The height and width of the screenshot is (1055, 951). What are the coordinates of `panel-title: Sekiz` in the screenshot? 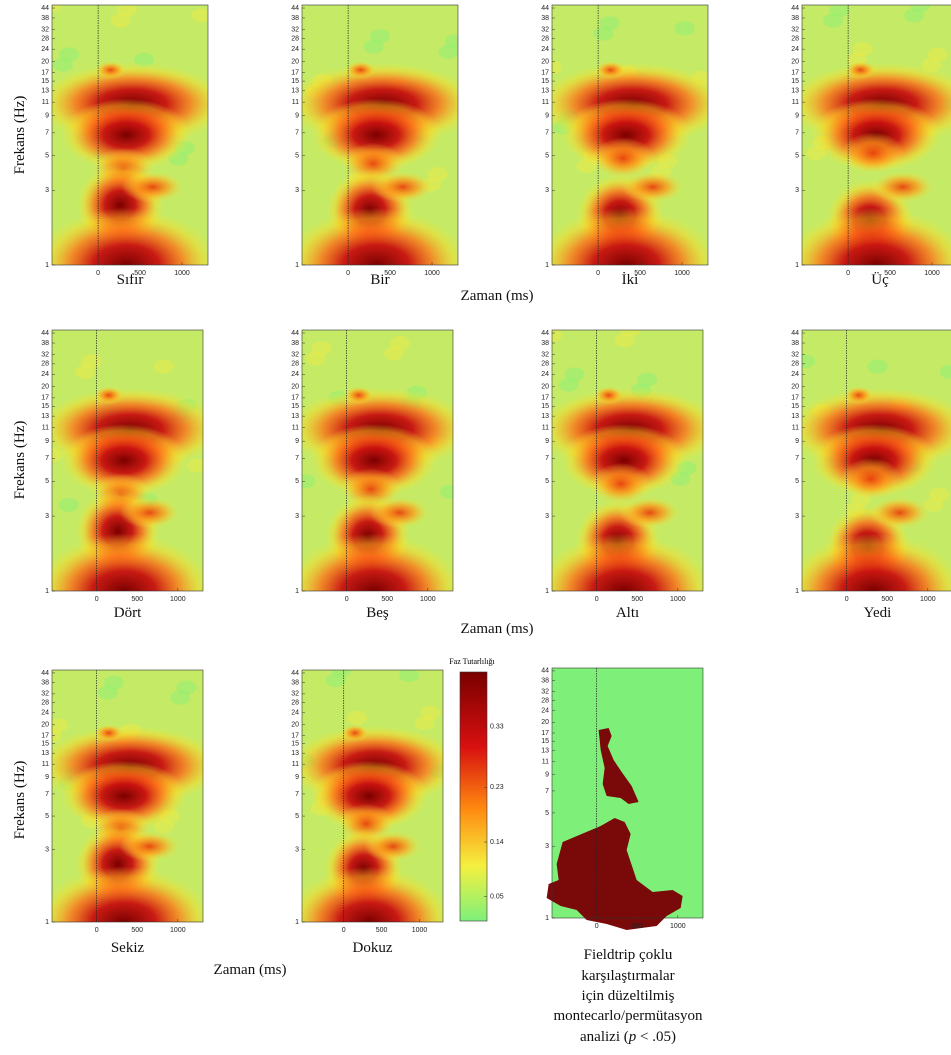 It's located at (128, 948).